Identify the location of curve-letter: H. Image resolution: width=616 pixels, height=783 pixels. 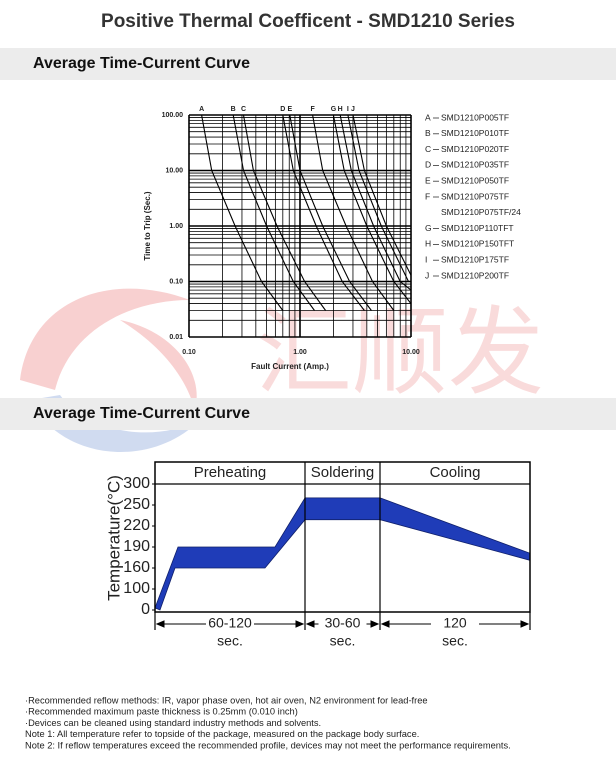
(340, 109).